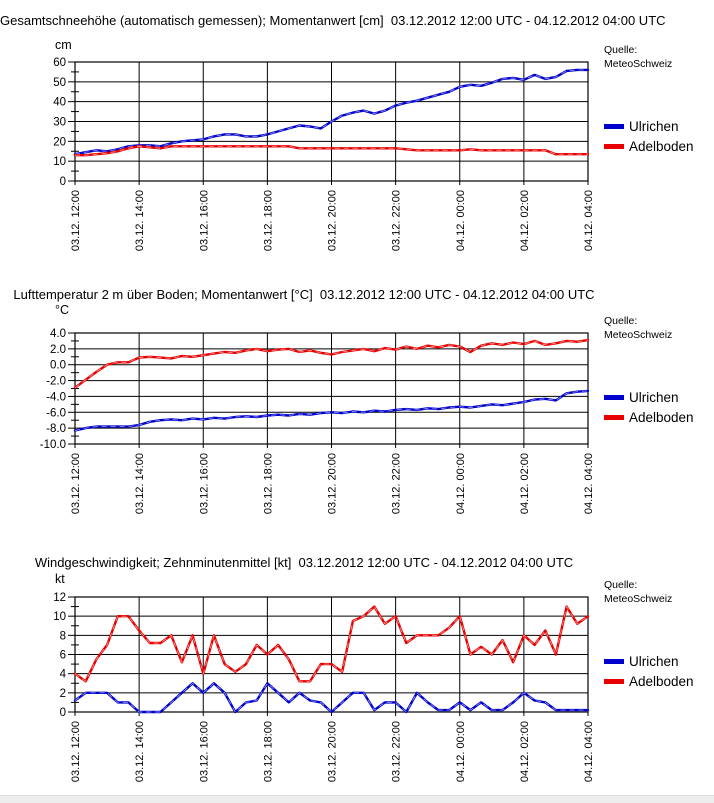 The height and width of the screenshot is (803, 714). I want to click on wind-y-unit-label: kt, so click(60, 579).